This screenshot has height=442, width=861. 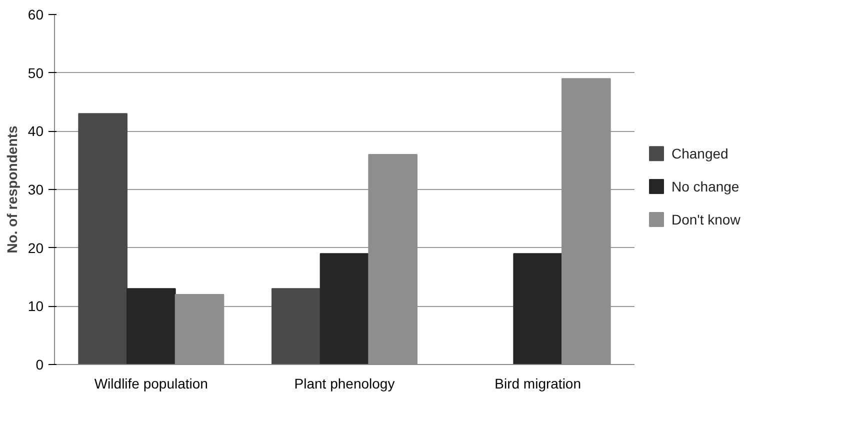 I want to click on y-tick-label: 20, so click(x=36, y=248).